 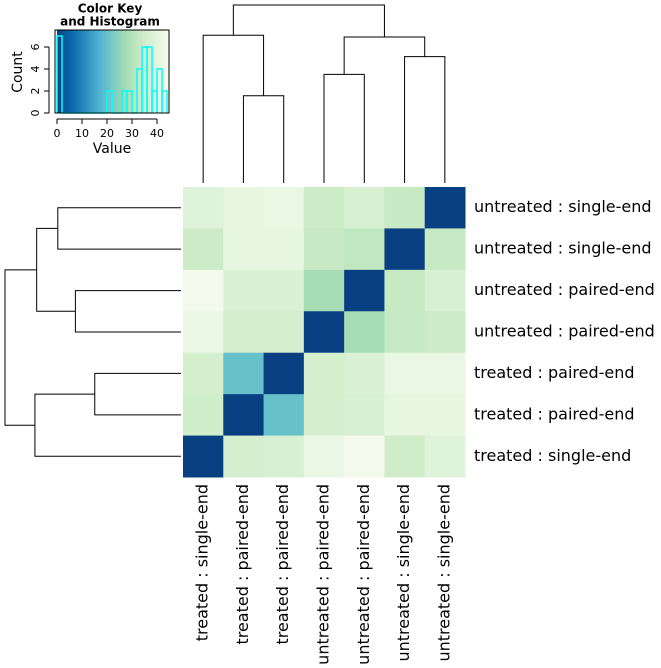 What do you see at coordinates (18, 72) in the screenshot?
I see `key-y-label: Count` at bounding box center [18, 72].